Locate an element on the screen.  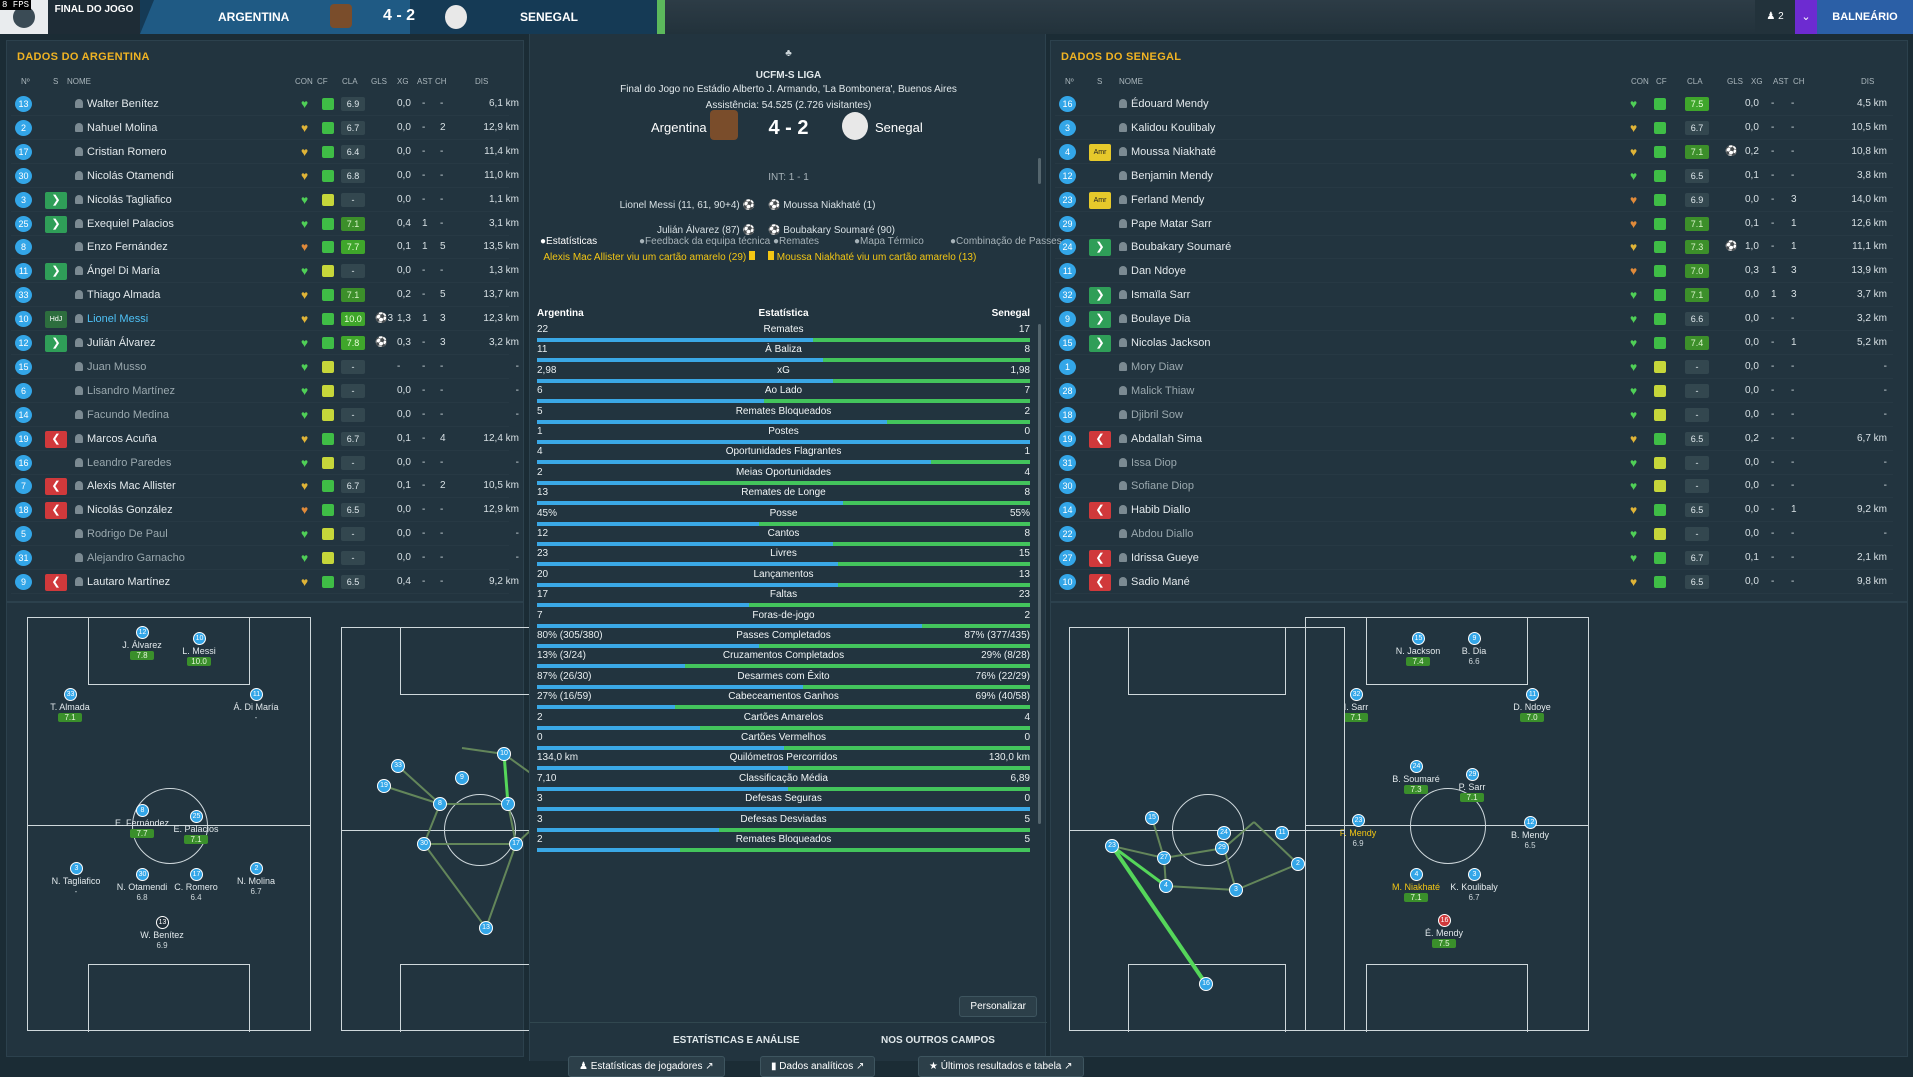
events-scrollbar is located at coordinates (1039, 171).